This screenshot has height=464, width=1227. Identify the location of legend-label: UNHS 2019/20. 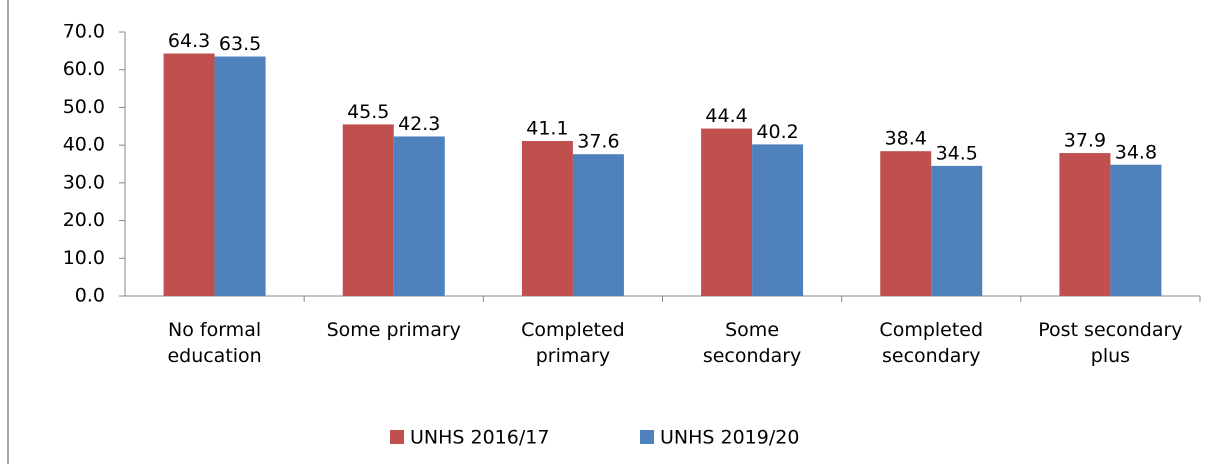
(729, 438).